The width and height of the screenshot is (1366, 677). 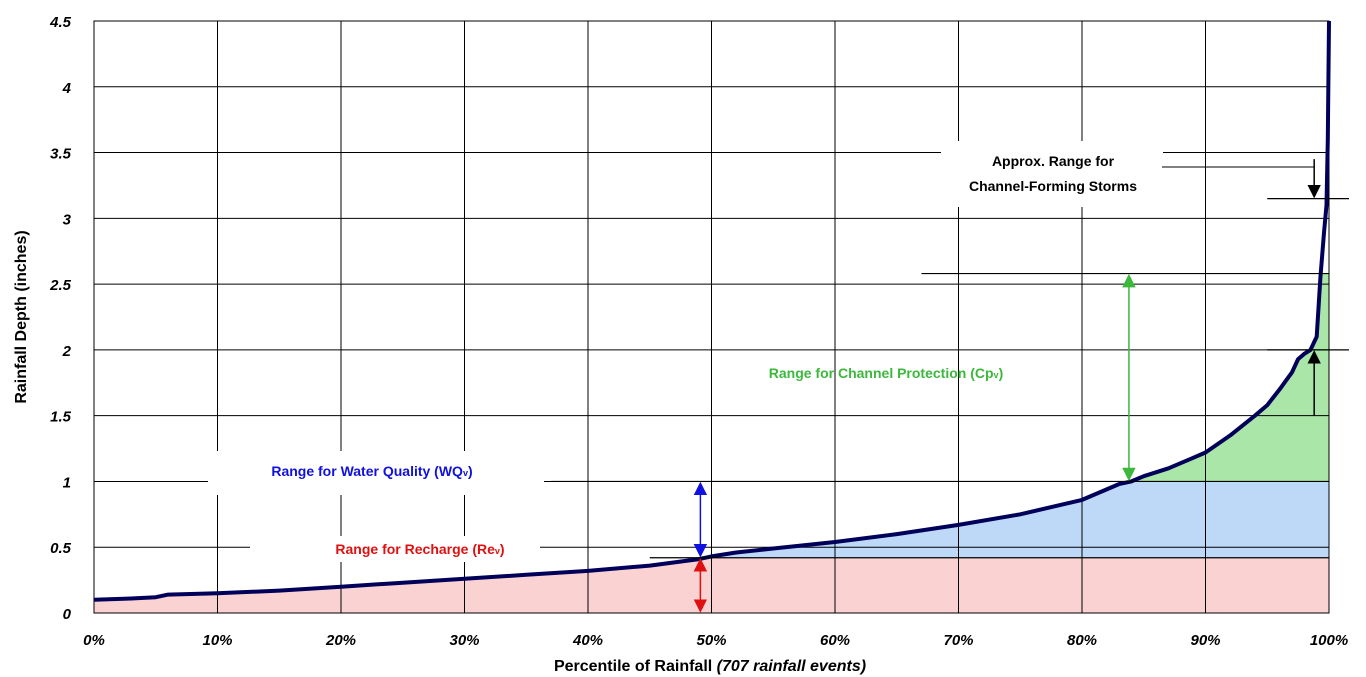 What do you see at coordinates (464, 640) in the screenshot?
I see `x-tick-label: 30%` at bounding box center [464, 640].